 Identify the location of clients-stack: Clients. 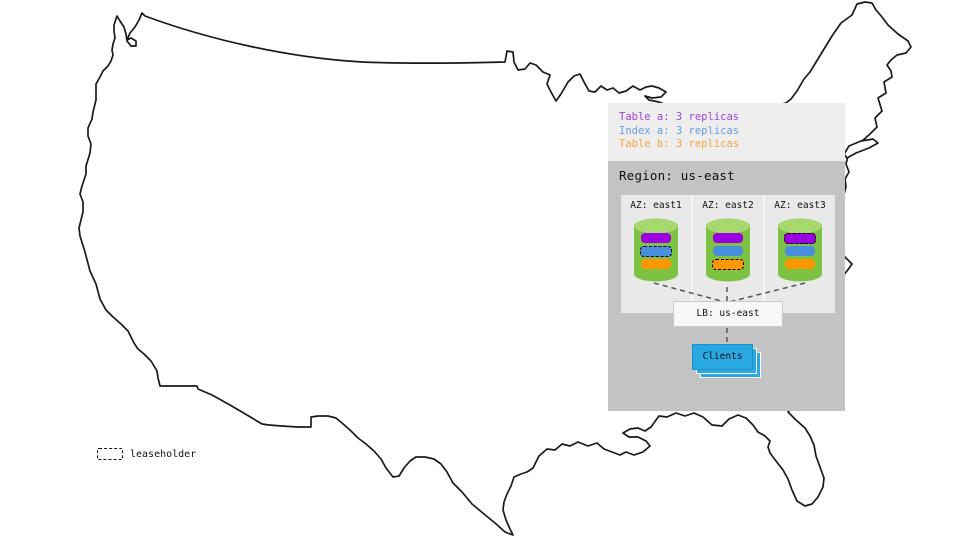
(726, 361).